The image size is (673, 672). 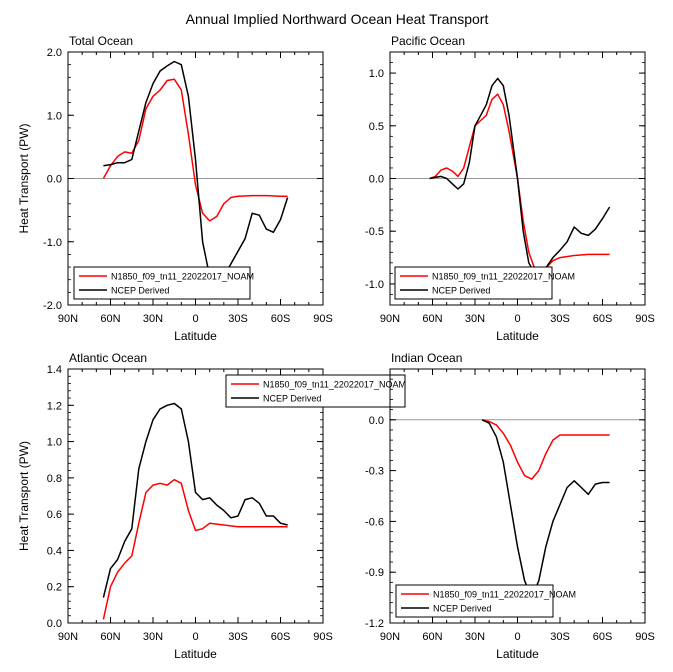 I want to click on y-tick-label: -0.6, so click(x=374, y=522).